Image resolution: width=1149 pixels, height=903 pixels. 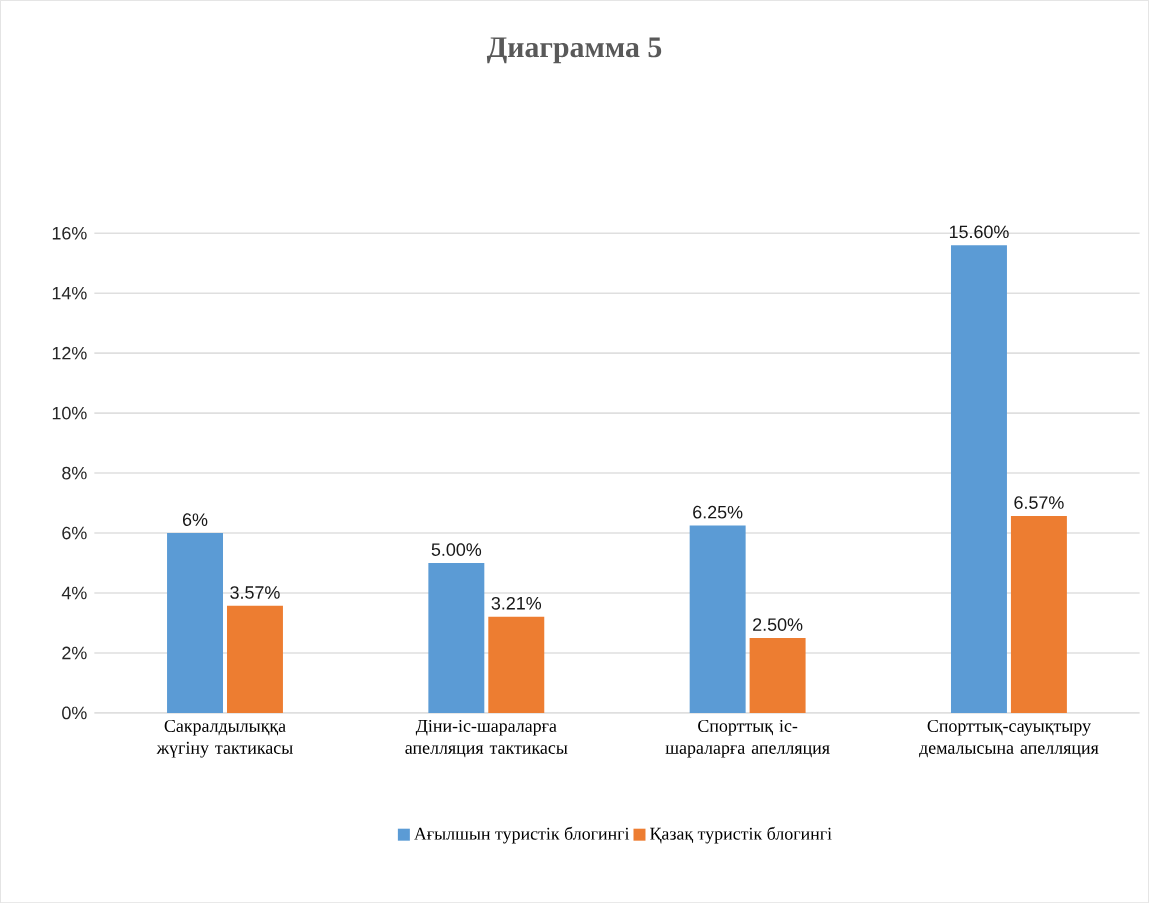 I want to click on data-label: 2.50%, so click(x=778, y=624).